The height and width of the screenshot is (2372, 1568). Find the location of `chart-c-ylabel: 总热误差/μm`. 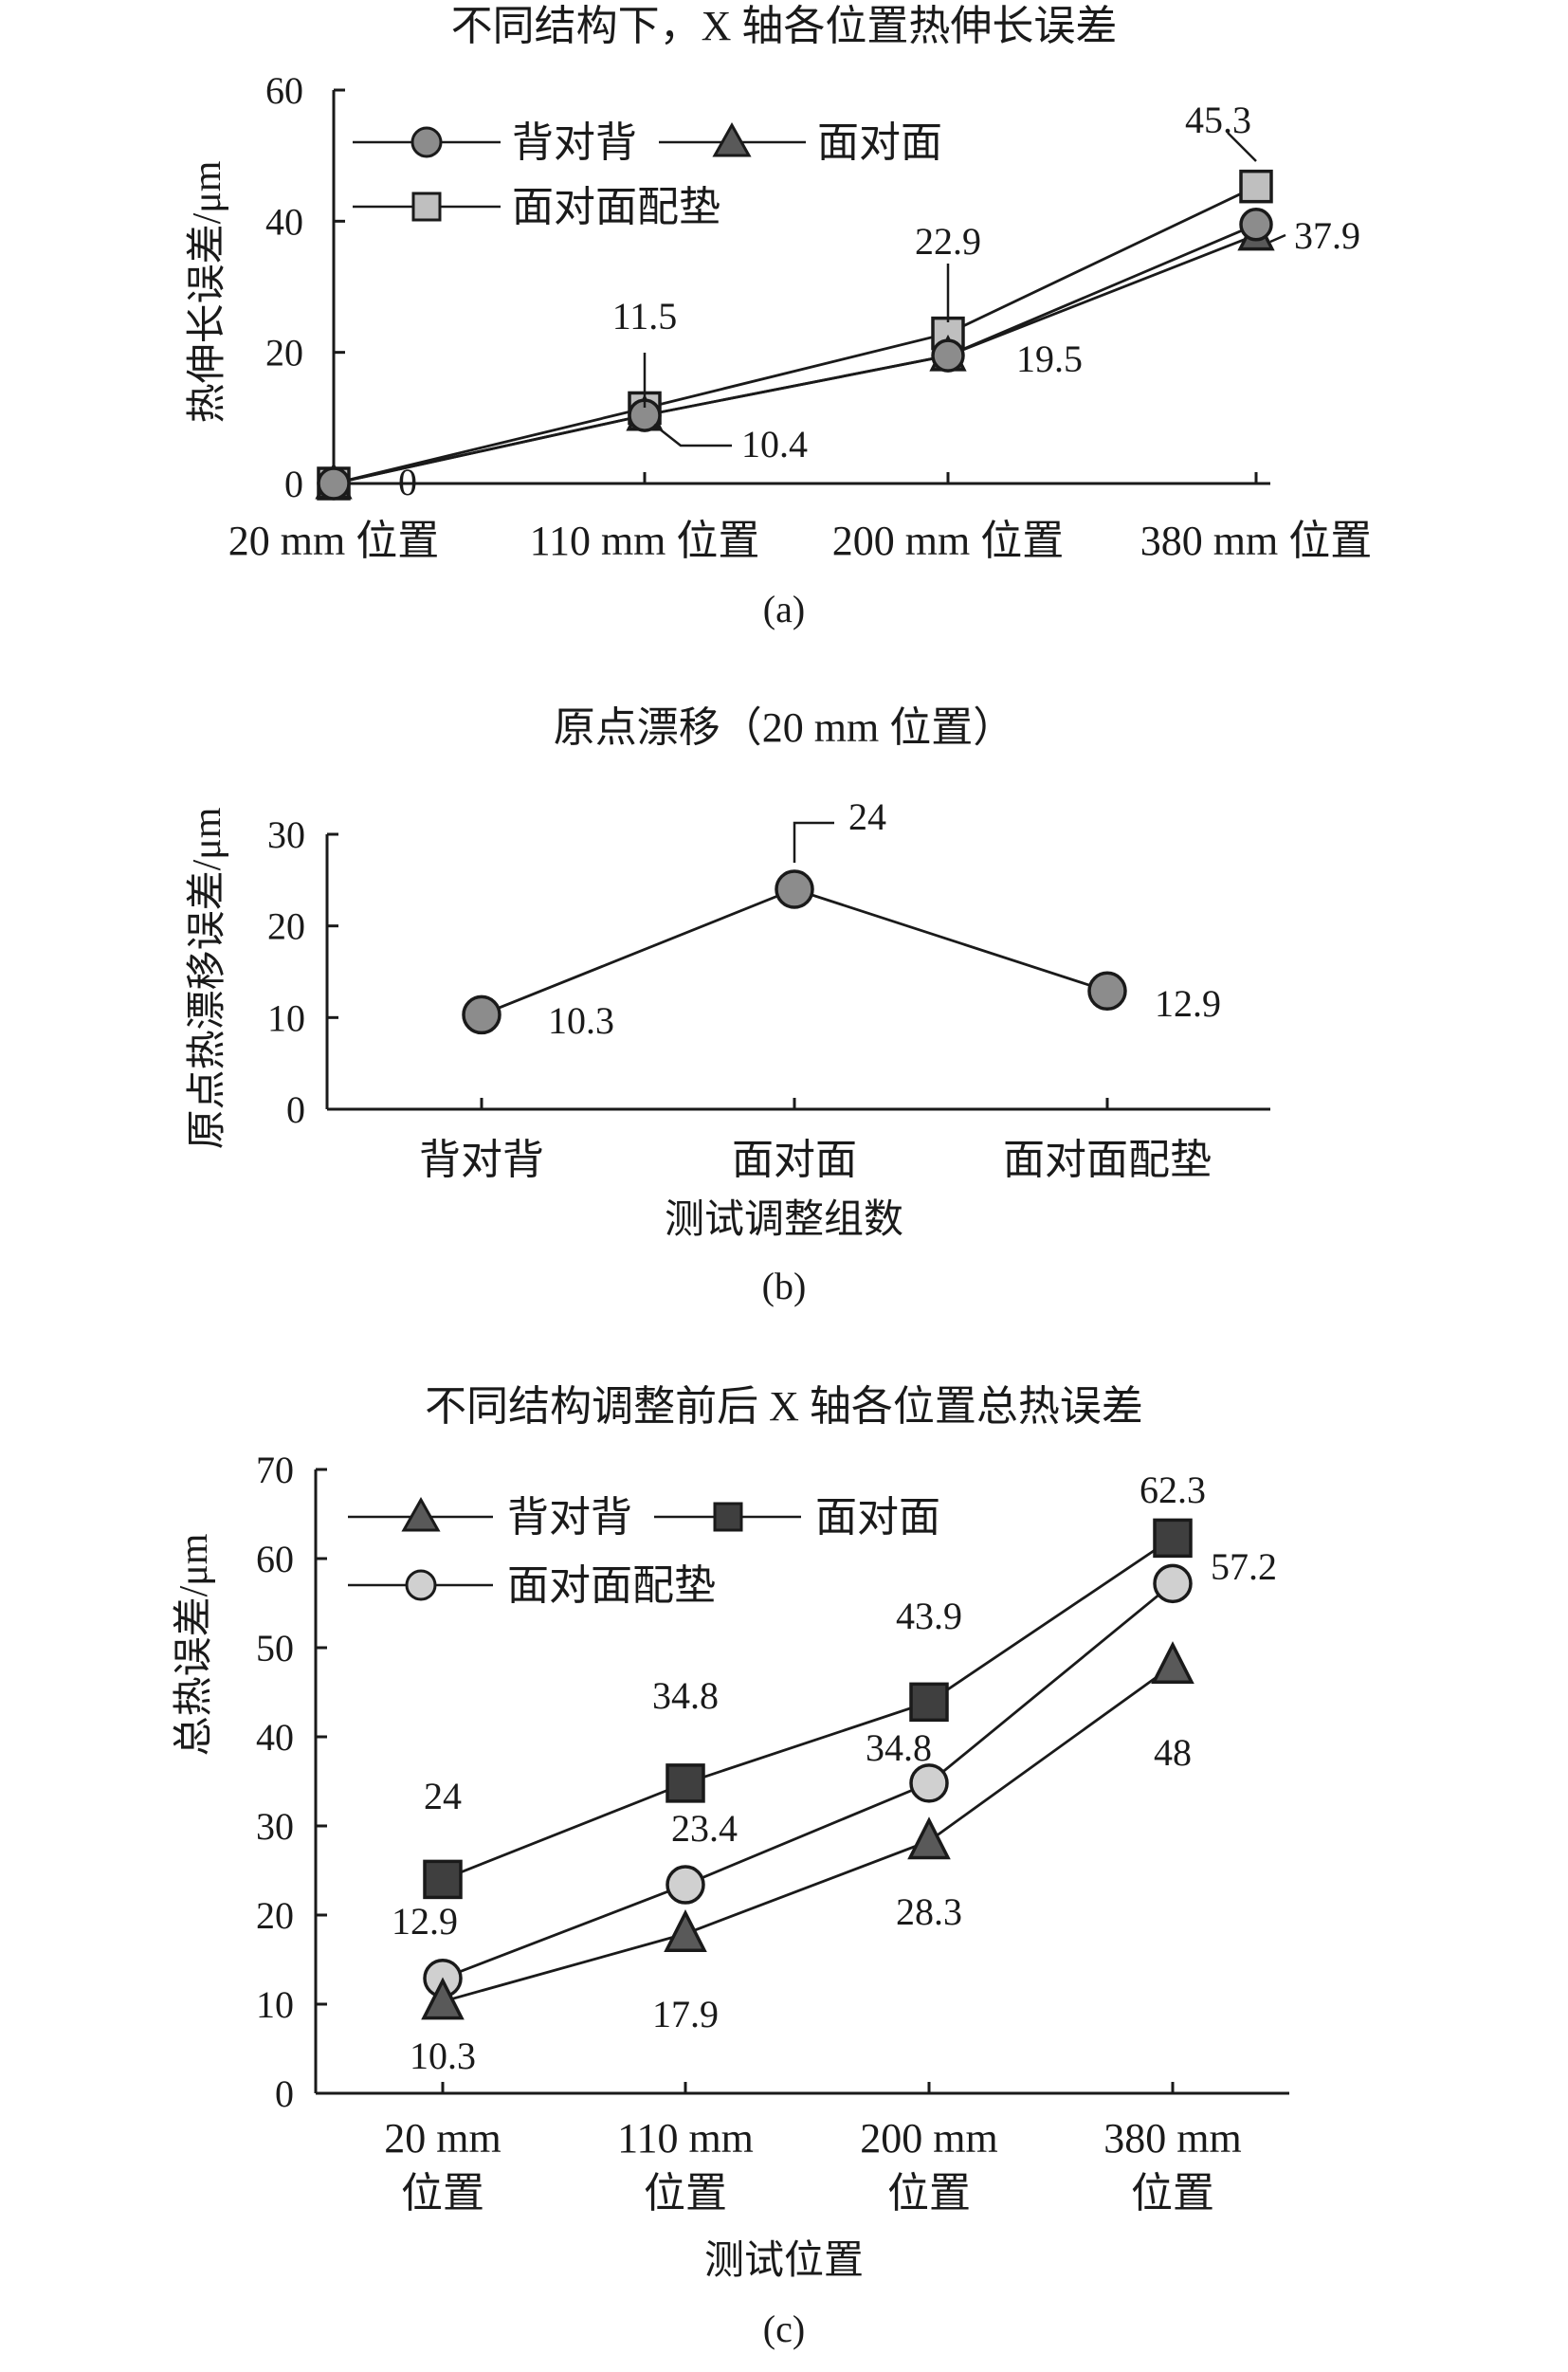

chart-c-ylabel: 总热误差/μm is located at coordinates (194, 1644).